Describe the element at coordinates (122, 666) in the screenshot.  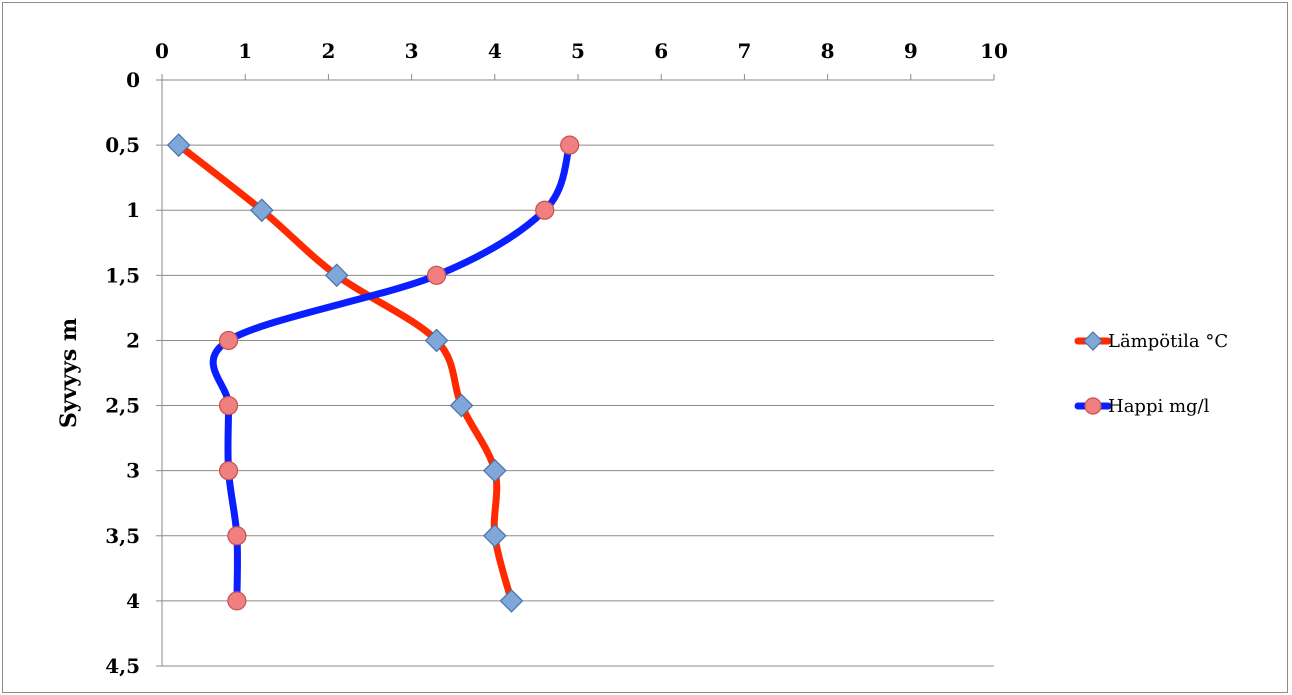
I see `y-tick-label: 4,5` at that location.